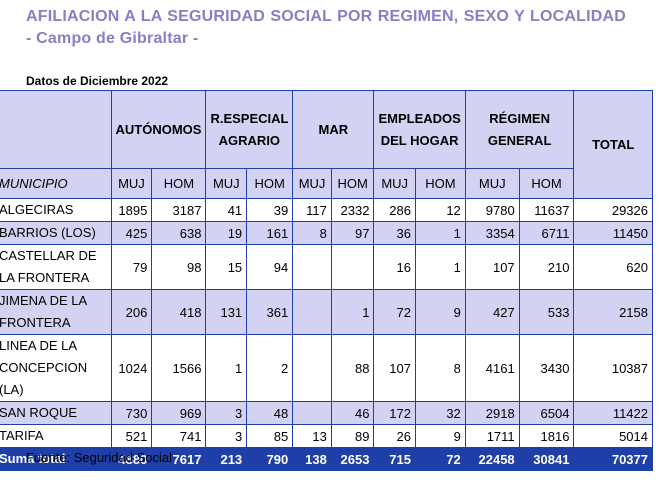 This screenshot has height=497, width=659. I want to click on value-cell: 8, so click(312, 233).